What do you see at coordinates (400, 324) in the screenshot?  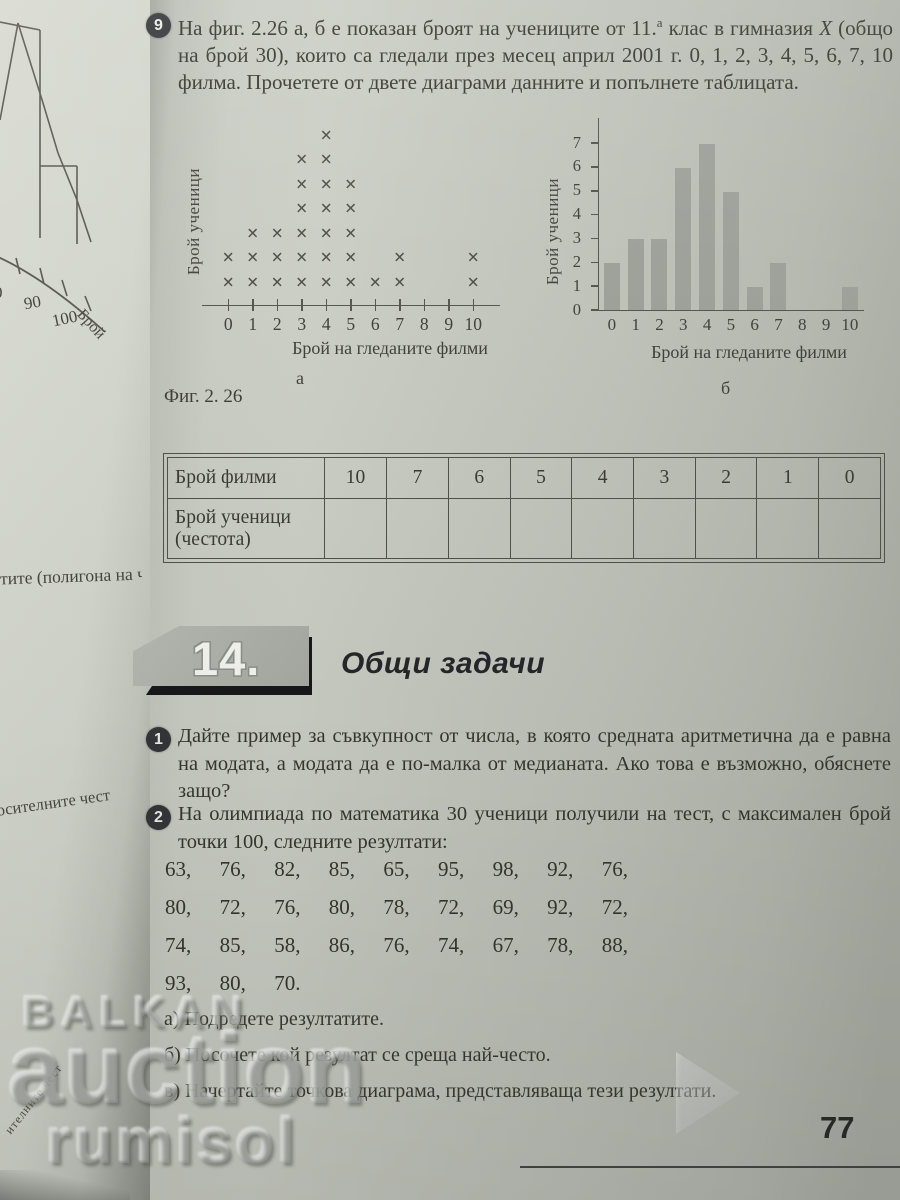 I see `axis-tick-label: 7` at bounding box center [400, 324].